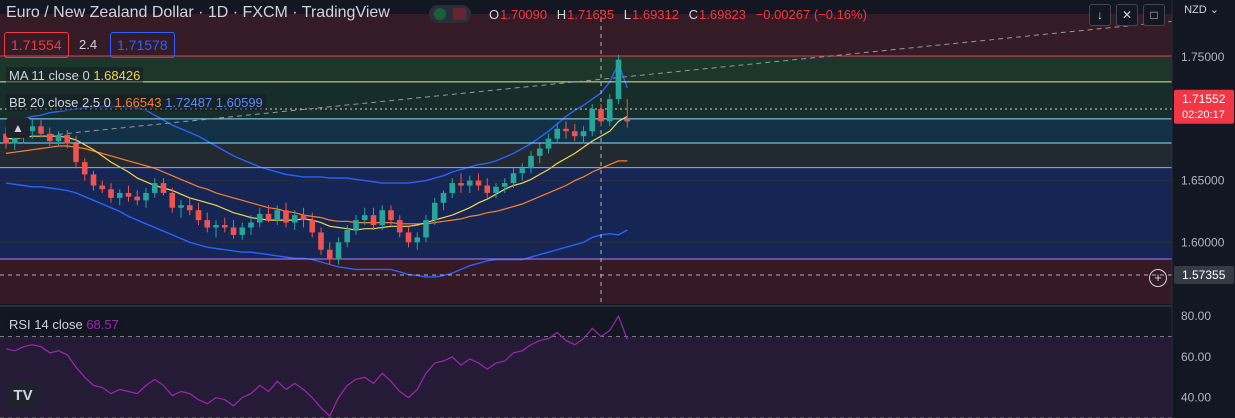 This screenshot has height=418, width=1235. Describe the element at coordinates (189, 102) in the screenshot. I see `bb-upper-value: 1.72487` at that location.